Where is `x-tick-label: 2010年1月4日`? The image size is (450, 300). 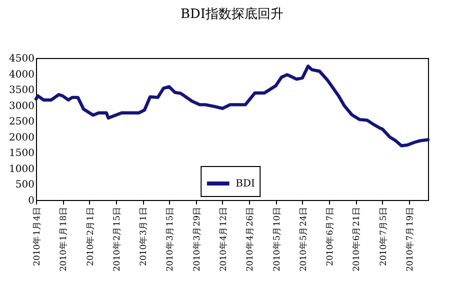
x-tick-label: 2010年1月4日 is located at coordinates (37, 236).